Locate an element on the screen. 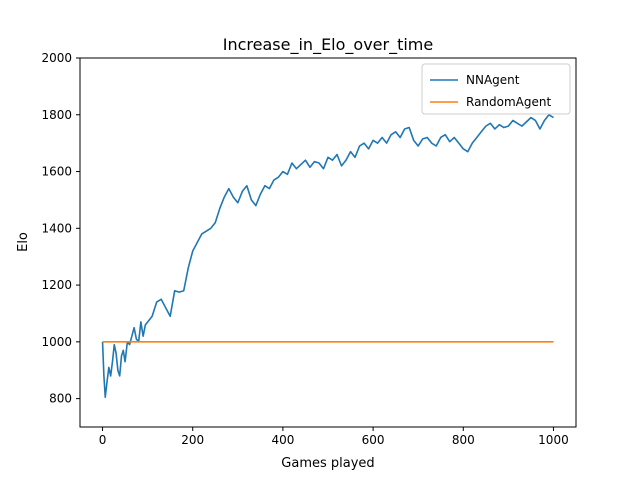  y-tick-label: 800 is located at coordinates (60, 399).